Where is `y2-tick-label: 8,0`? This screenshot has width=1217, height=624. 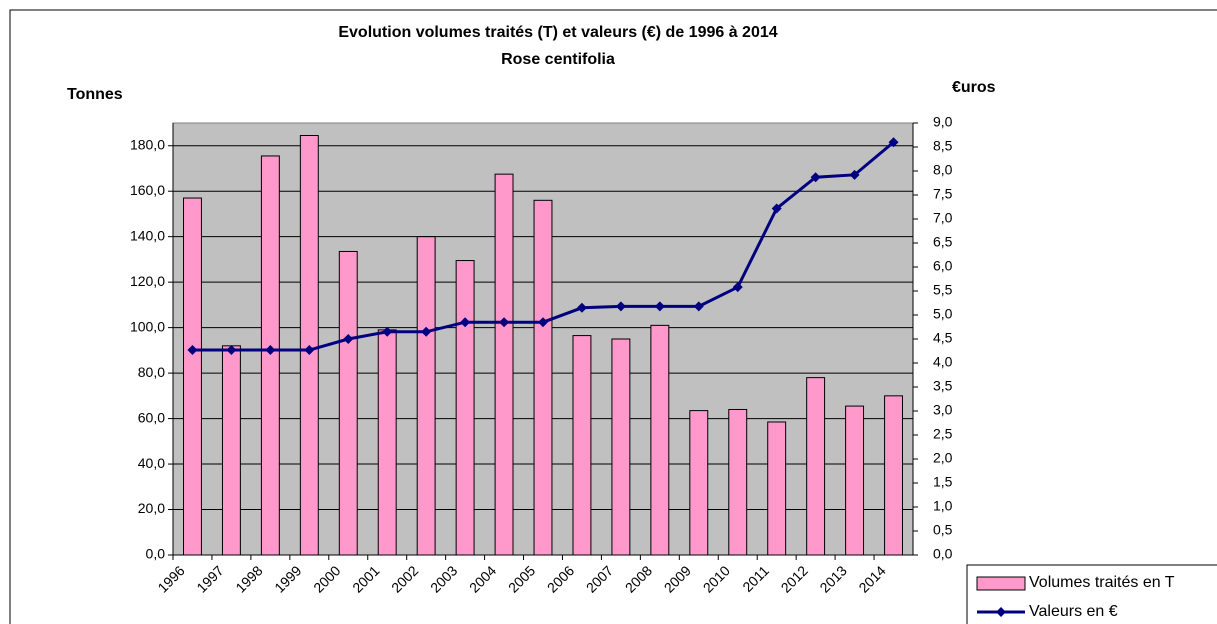
y2-tick-label: 8,0 is located at coordinates (943, 170).